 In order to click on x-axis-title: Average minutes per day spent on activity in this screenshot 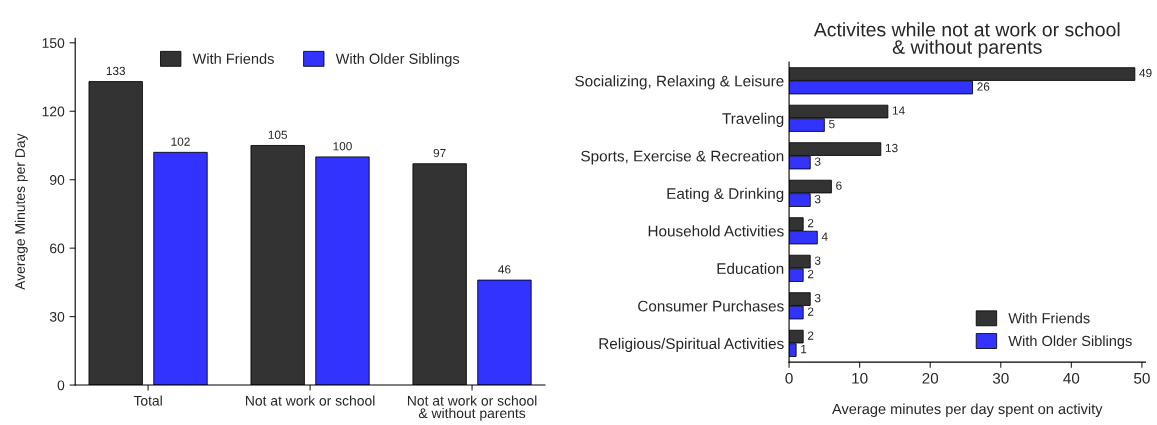, I will do `click(967, 410)`.